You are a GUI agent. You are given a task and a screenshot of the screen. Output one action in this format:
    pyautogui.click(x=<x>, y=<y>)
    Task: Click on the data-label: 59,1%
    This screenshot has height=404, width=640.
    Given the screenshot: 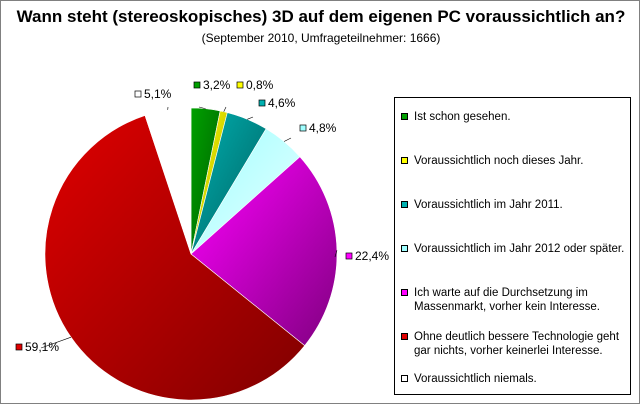 What is the action you would take?
    pyautogui.click(x=42, y=347)
    